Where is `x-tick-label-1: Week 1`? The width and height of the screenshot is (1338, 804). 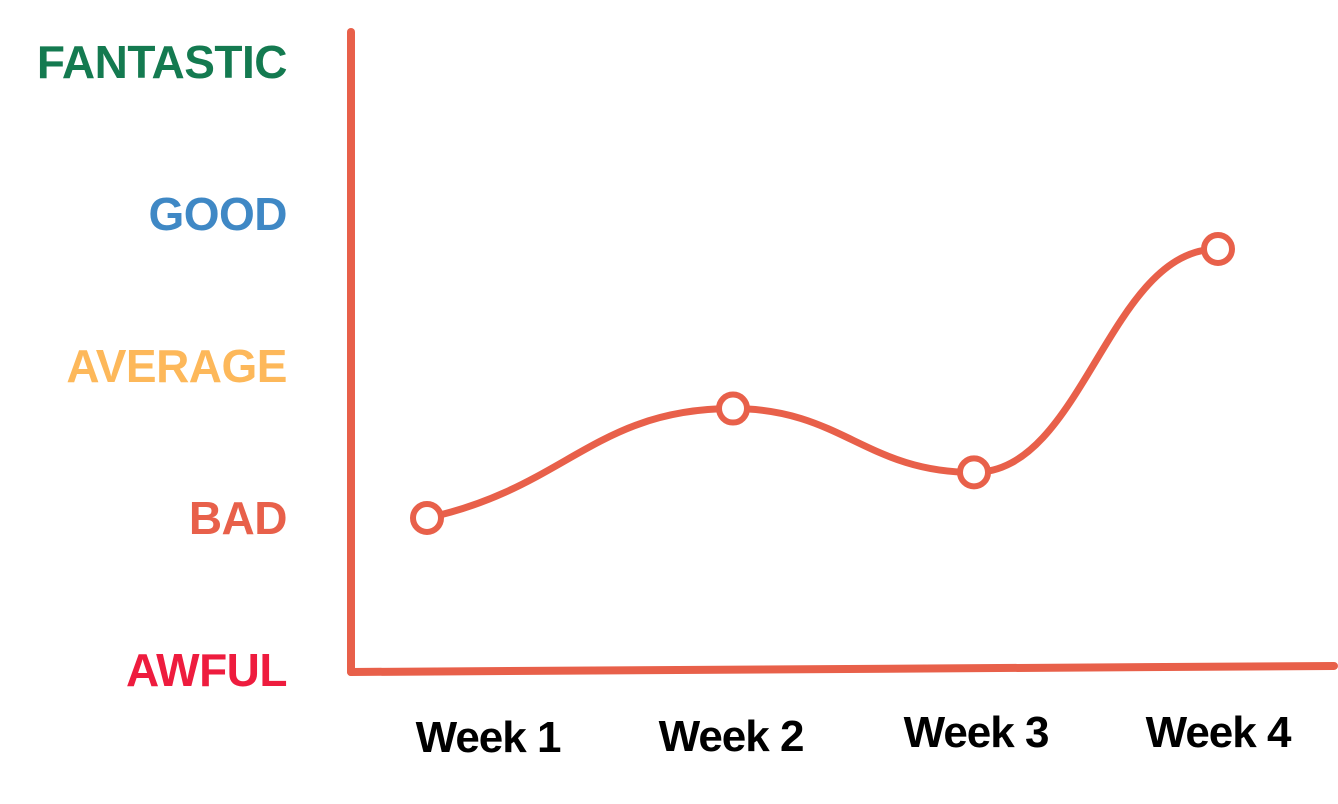 x-tick-label-1: Week 1 is located at coordinates (488, 737).